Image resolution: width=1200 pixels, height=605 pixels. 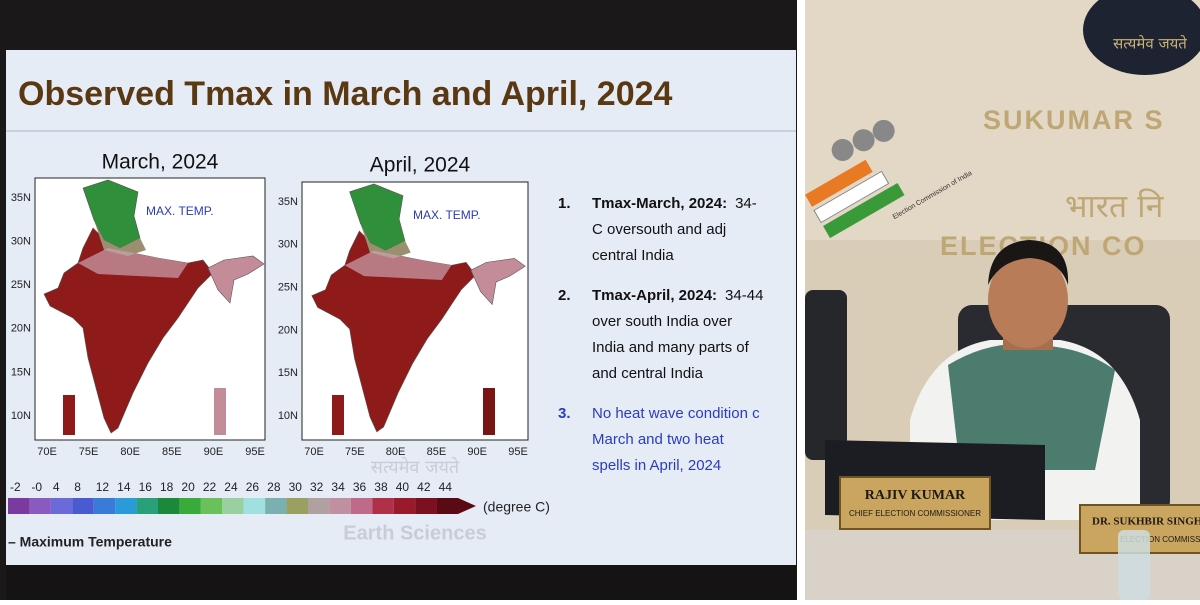 What do you see at coordinates (656, 465) in the screenshot?
I see `point-line: spells in April, 2024` at bounding box center [656, 465].